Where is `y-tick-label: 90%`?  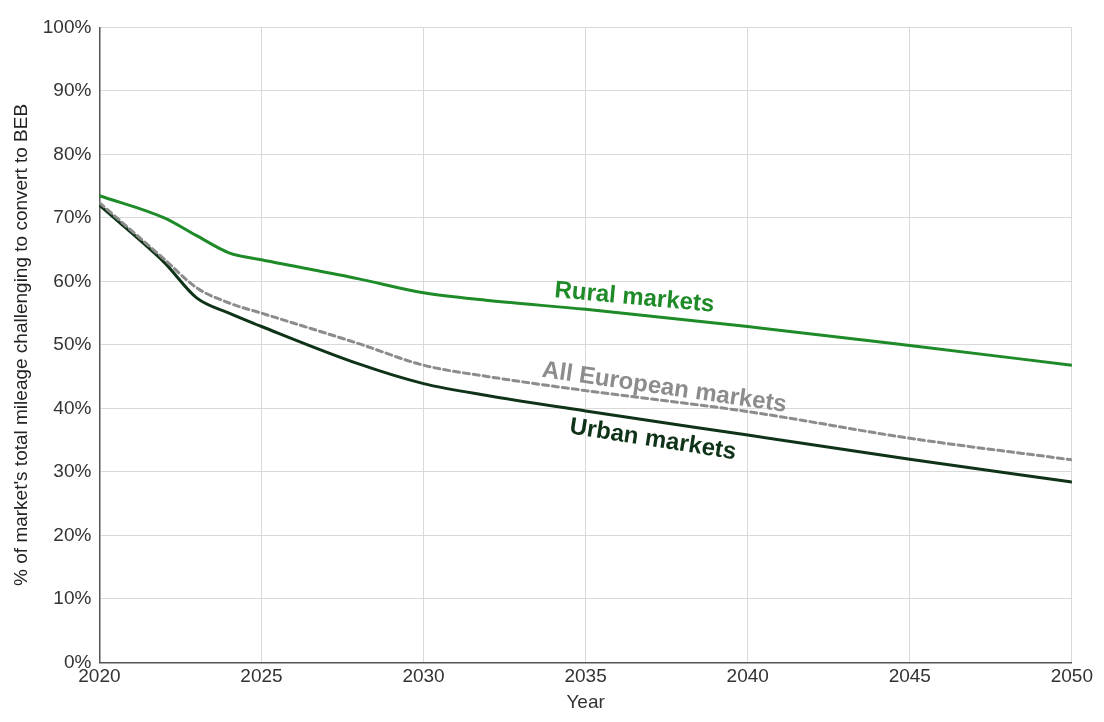 y-tick-label: 90% is located at coordinates (72, 90).